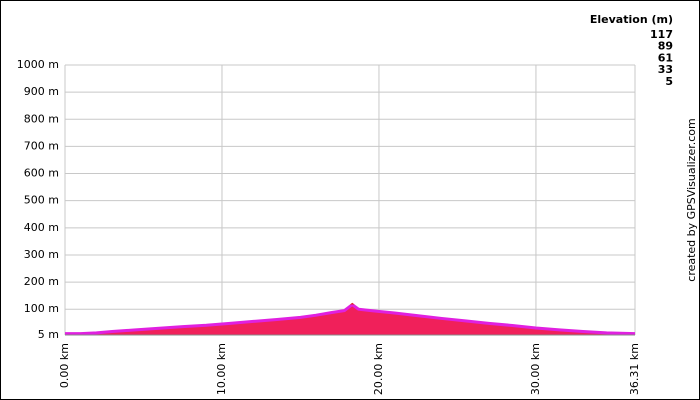  What do you see at coordinates (41, 173) in the screenshot?
I see `y-tick-label: 600 m` at bounding box center [41, 173].